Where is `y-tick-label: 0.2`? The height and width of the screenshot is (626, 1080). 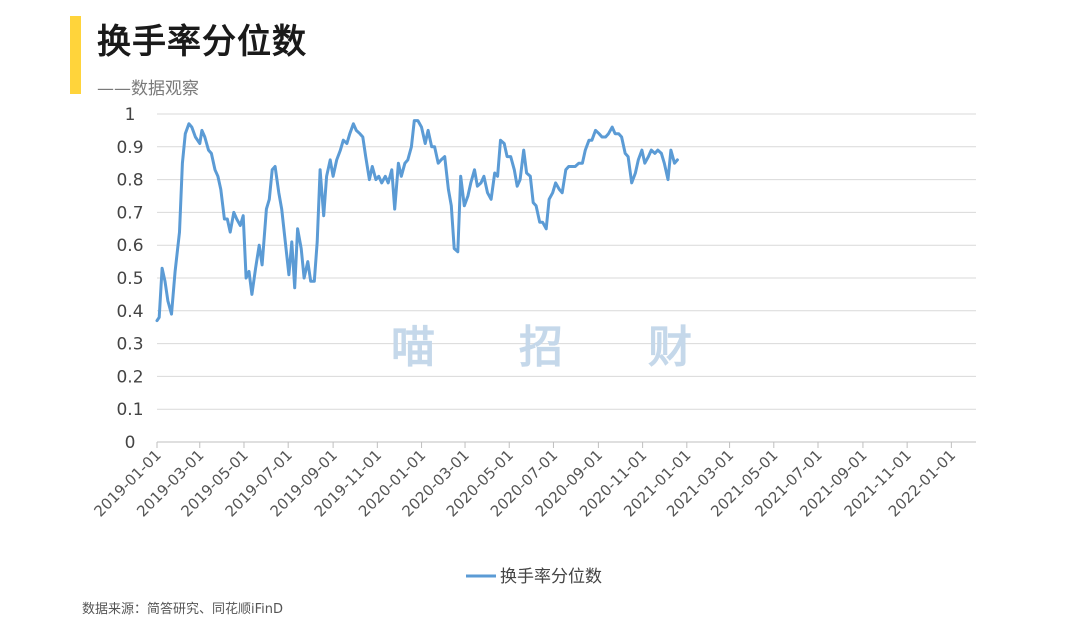 y-tick-label: 0.2 is located at coordinates (129, 377).